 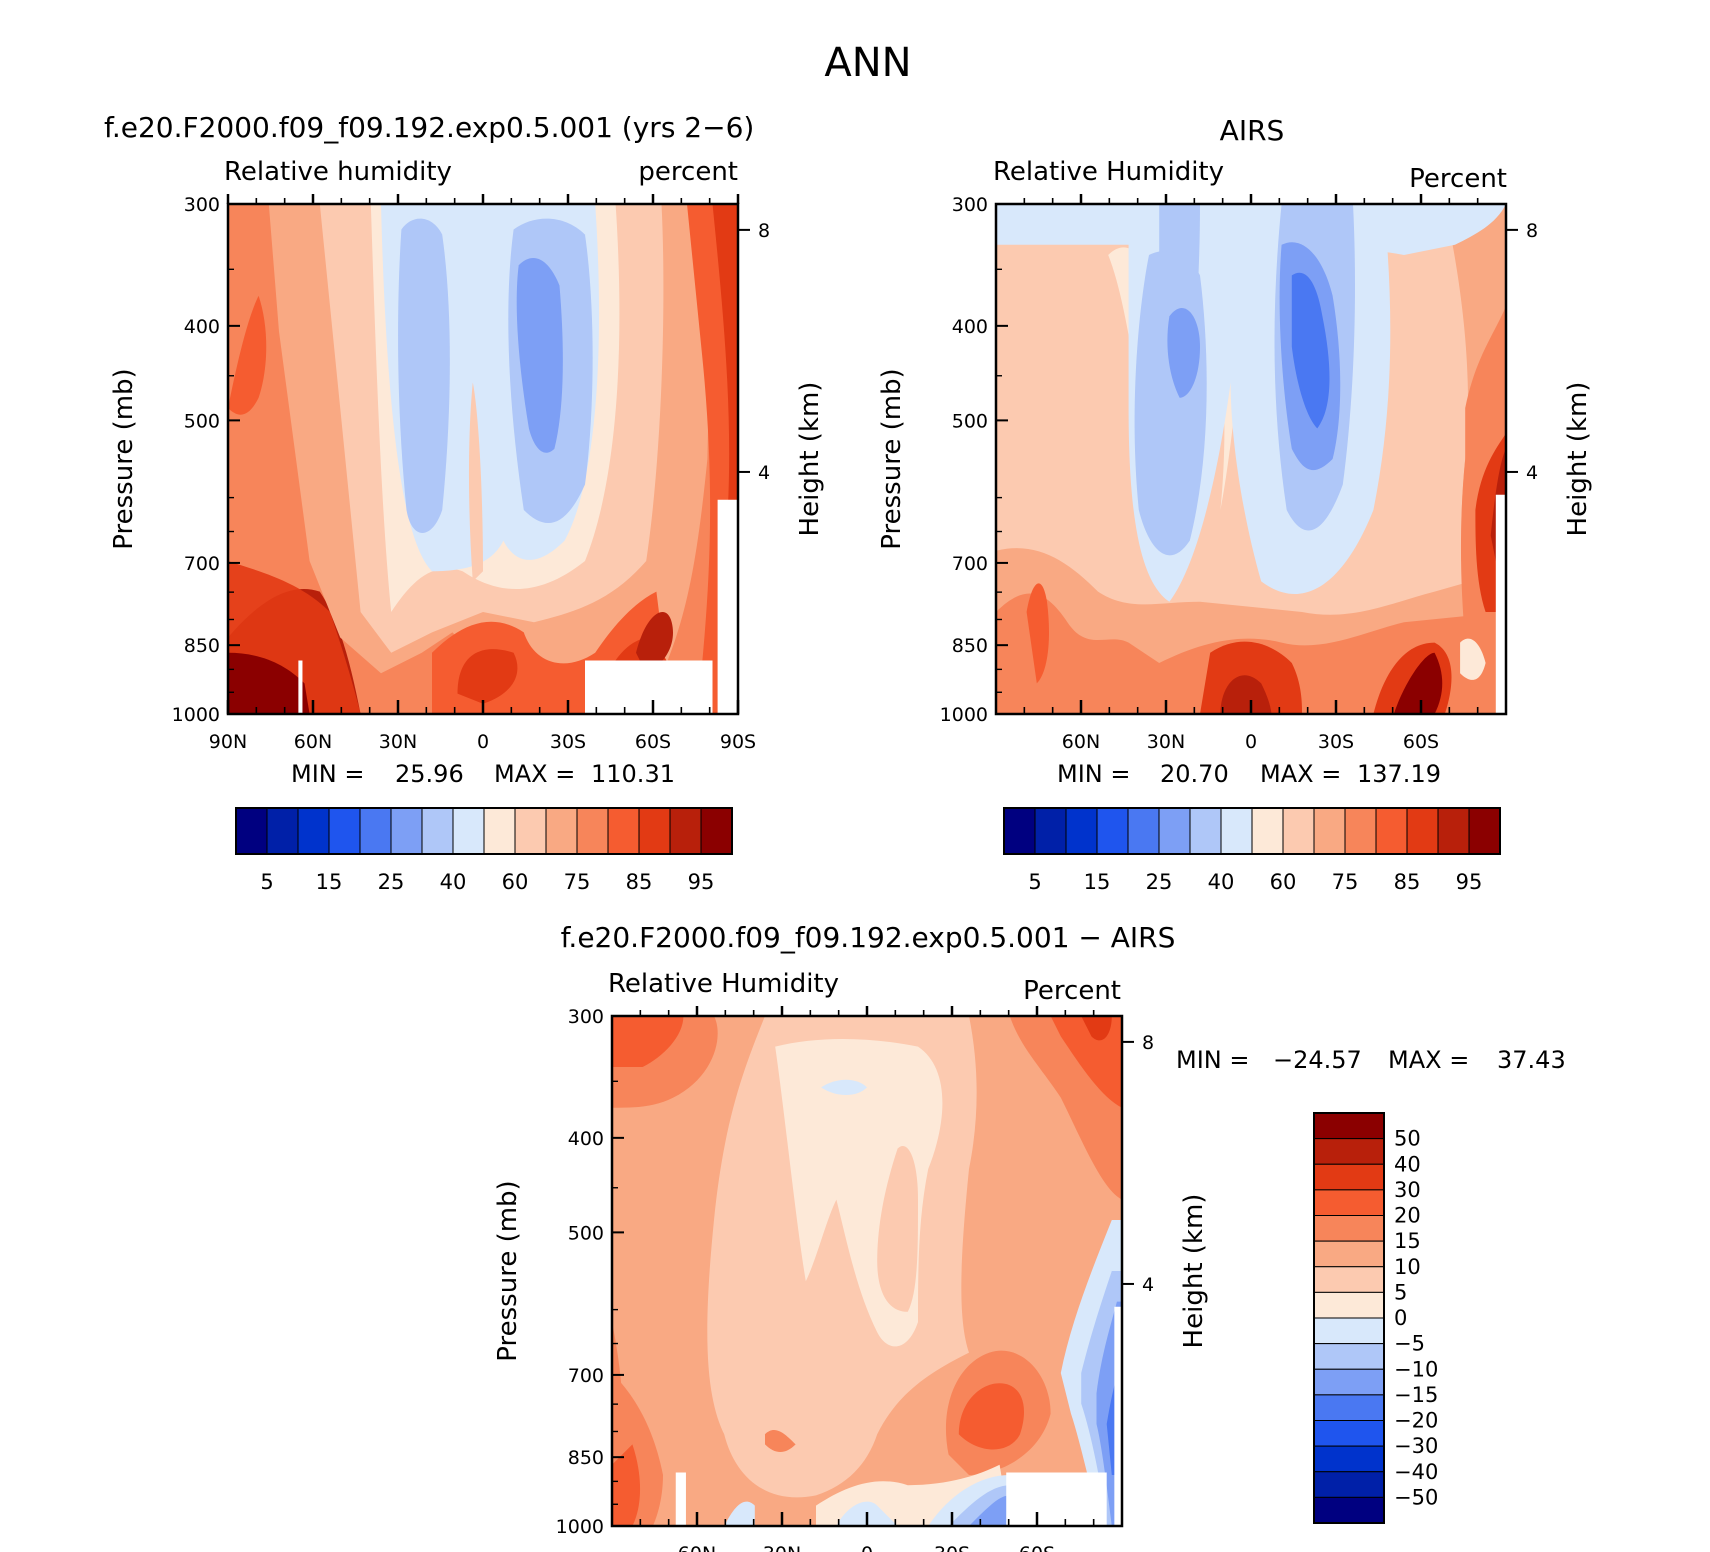 I want to click on colorbar-label: 50, so click(x=1407, y=1139).